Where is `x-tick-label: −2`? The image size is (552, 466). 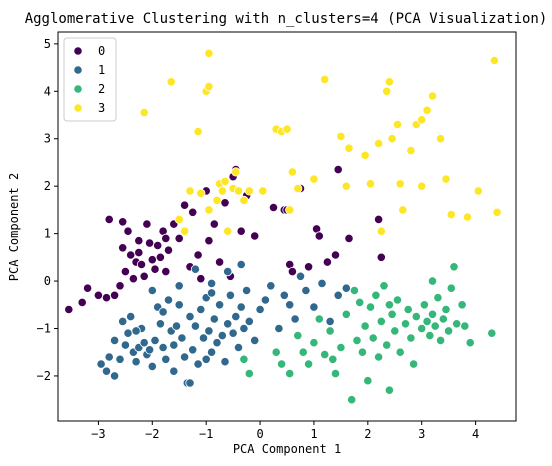
x-tick-label: −2 is located at coordinates (152, 434).